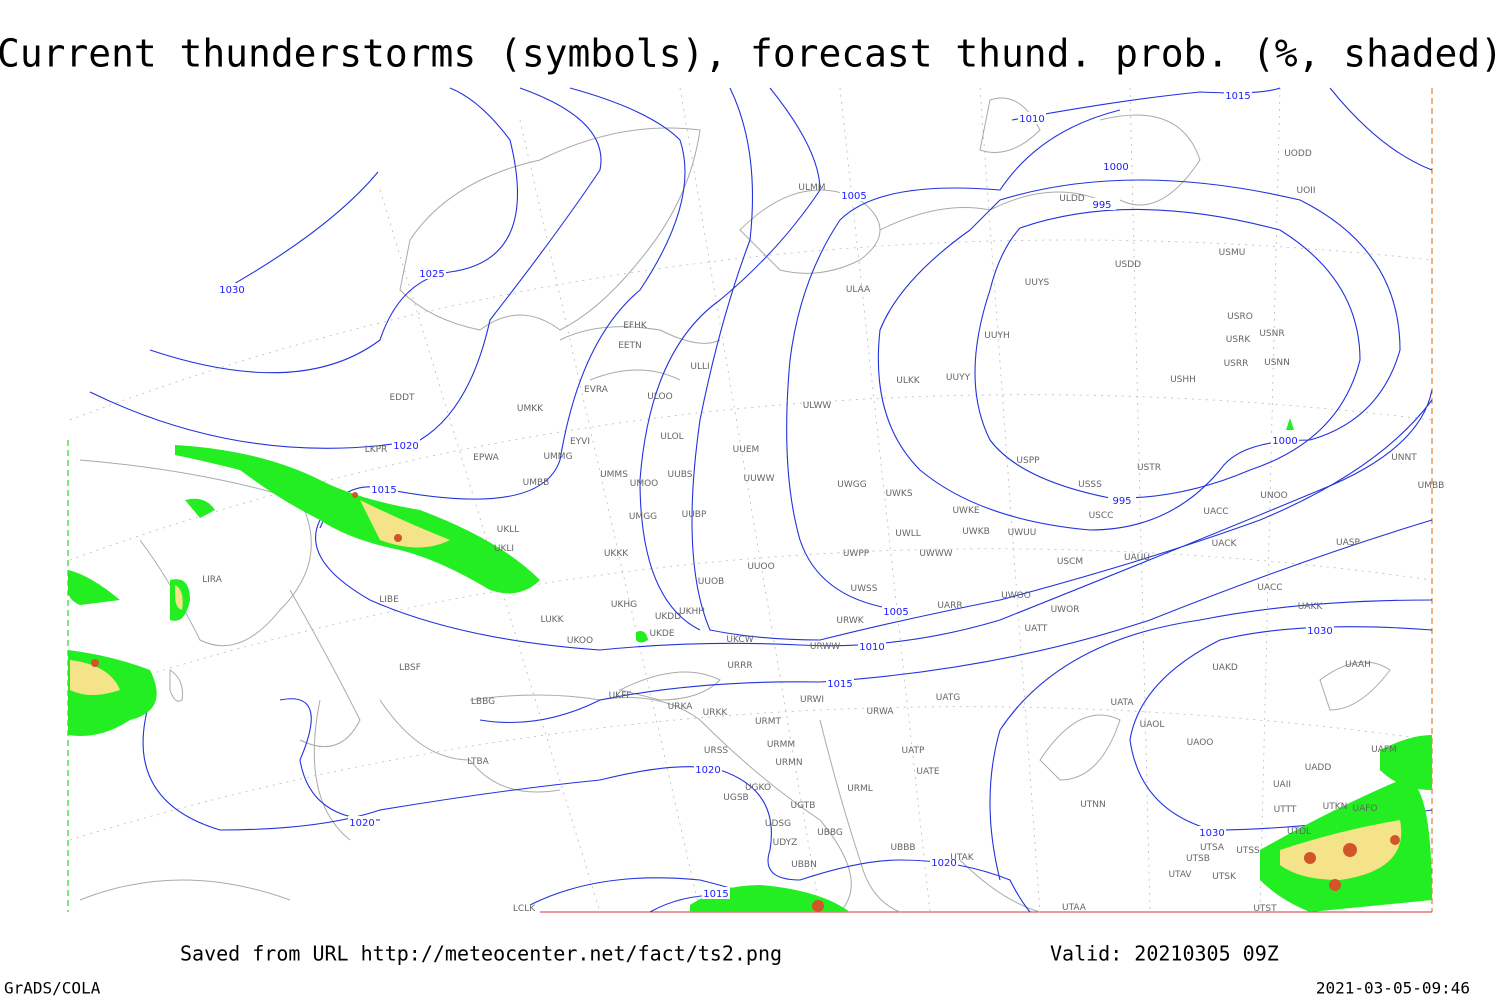 The height and width of the screenshot is (1000, 1500). What do you see at coordinates (402, 398) in the screenshot?
I see `station-code: EDDT` at bounding box center [402, 398].